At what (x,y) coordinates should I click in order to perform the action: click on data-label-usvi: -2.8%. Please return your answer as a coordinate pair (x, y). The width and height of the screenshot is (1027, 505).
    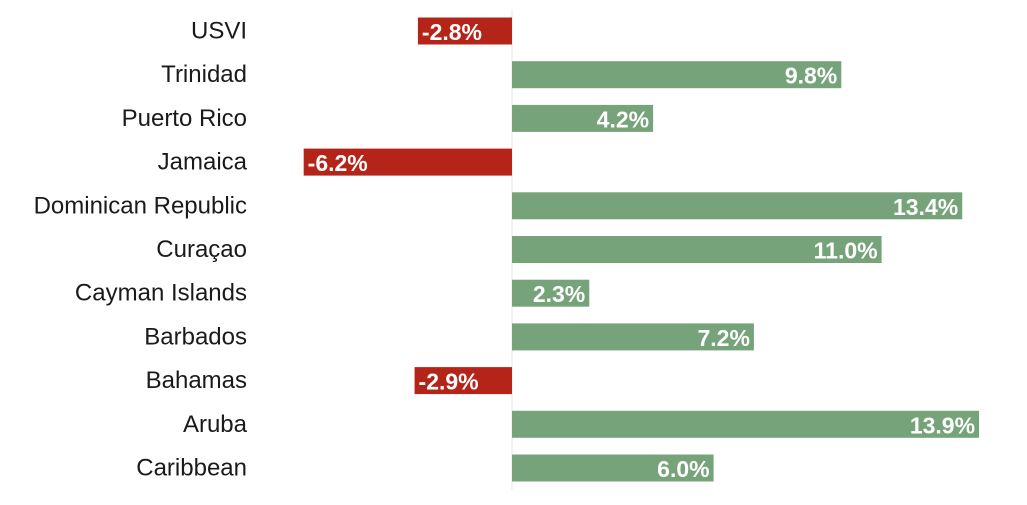
    Looking at the image, I should click on (452, 32).